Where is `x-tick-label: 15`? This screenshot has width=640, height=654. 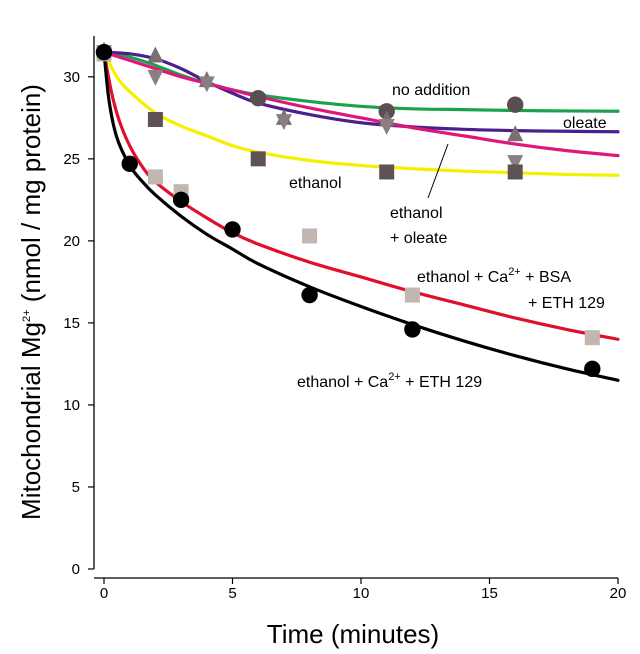
x-tick-label: 15 is located at coordinates (489, 593).